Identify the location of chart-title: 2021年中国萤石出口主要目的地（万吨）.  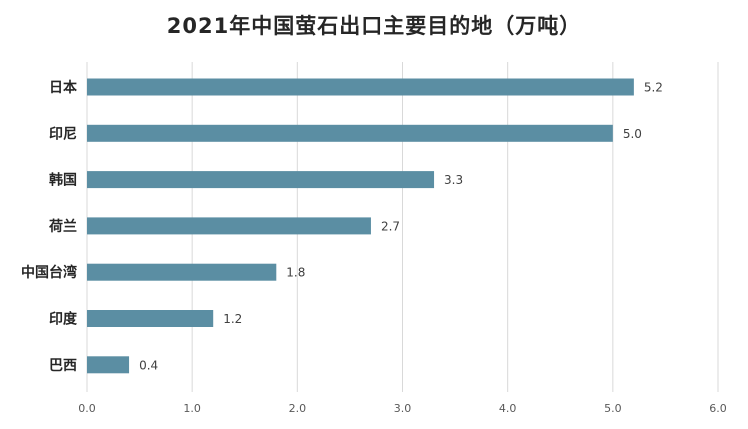
(374, 26).